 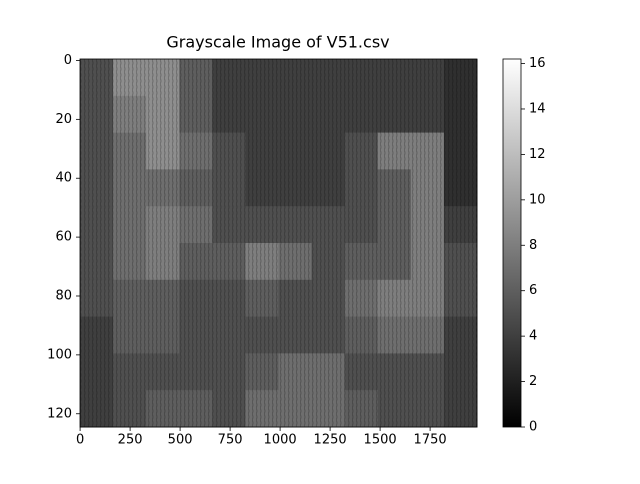 What do you see at coordinates (277, 42) in the screenshot?
I see `chart-title: Grayscale Image of V51.csv` at bounding box center [277, 42].